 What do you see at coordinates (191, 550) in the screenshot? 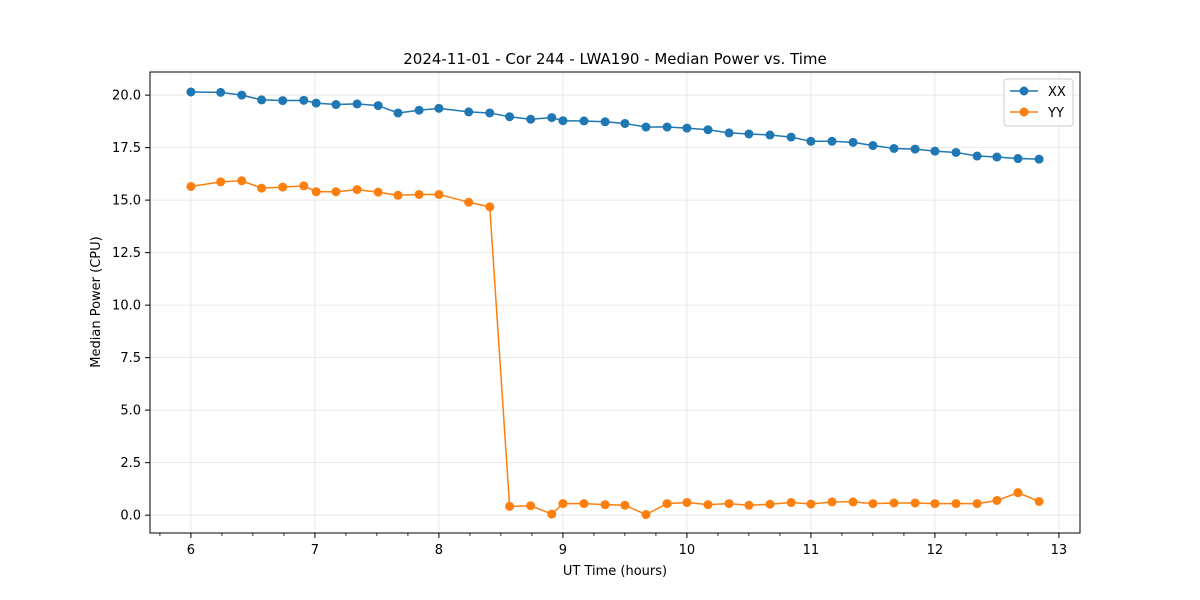
I see `x-tick-label: 6` at bounding box center [191, 550].